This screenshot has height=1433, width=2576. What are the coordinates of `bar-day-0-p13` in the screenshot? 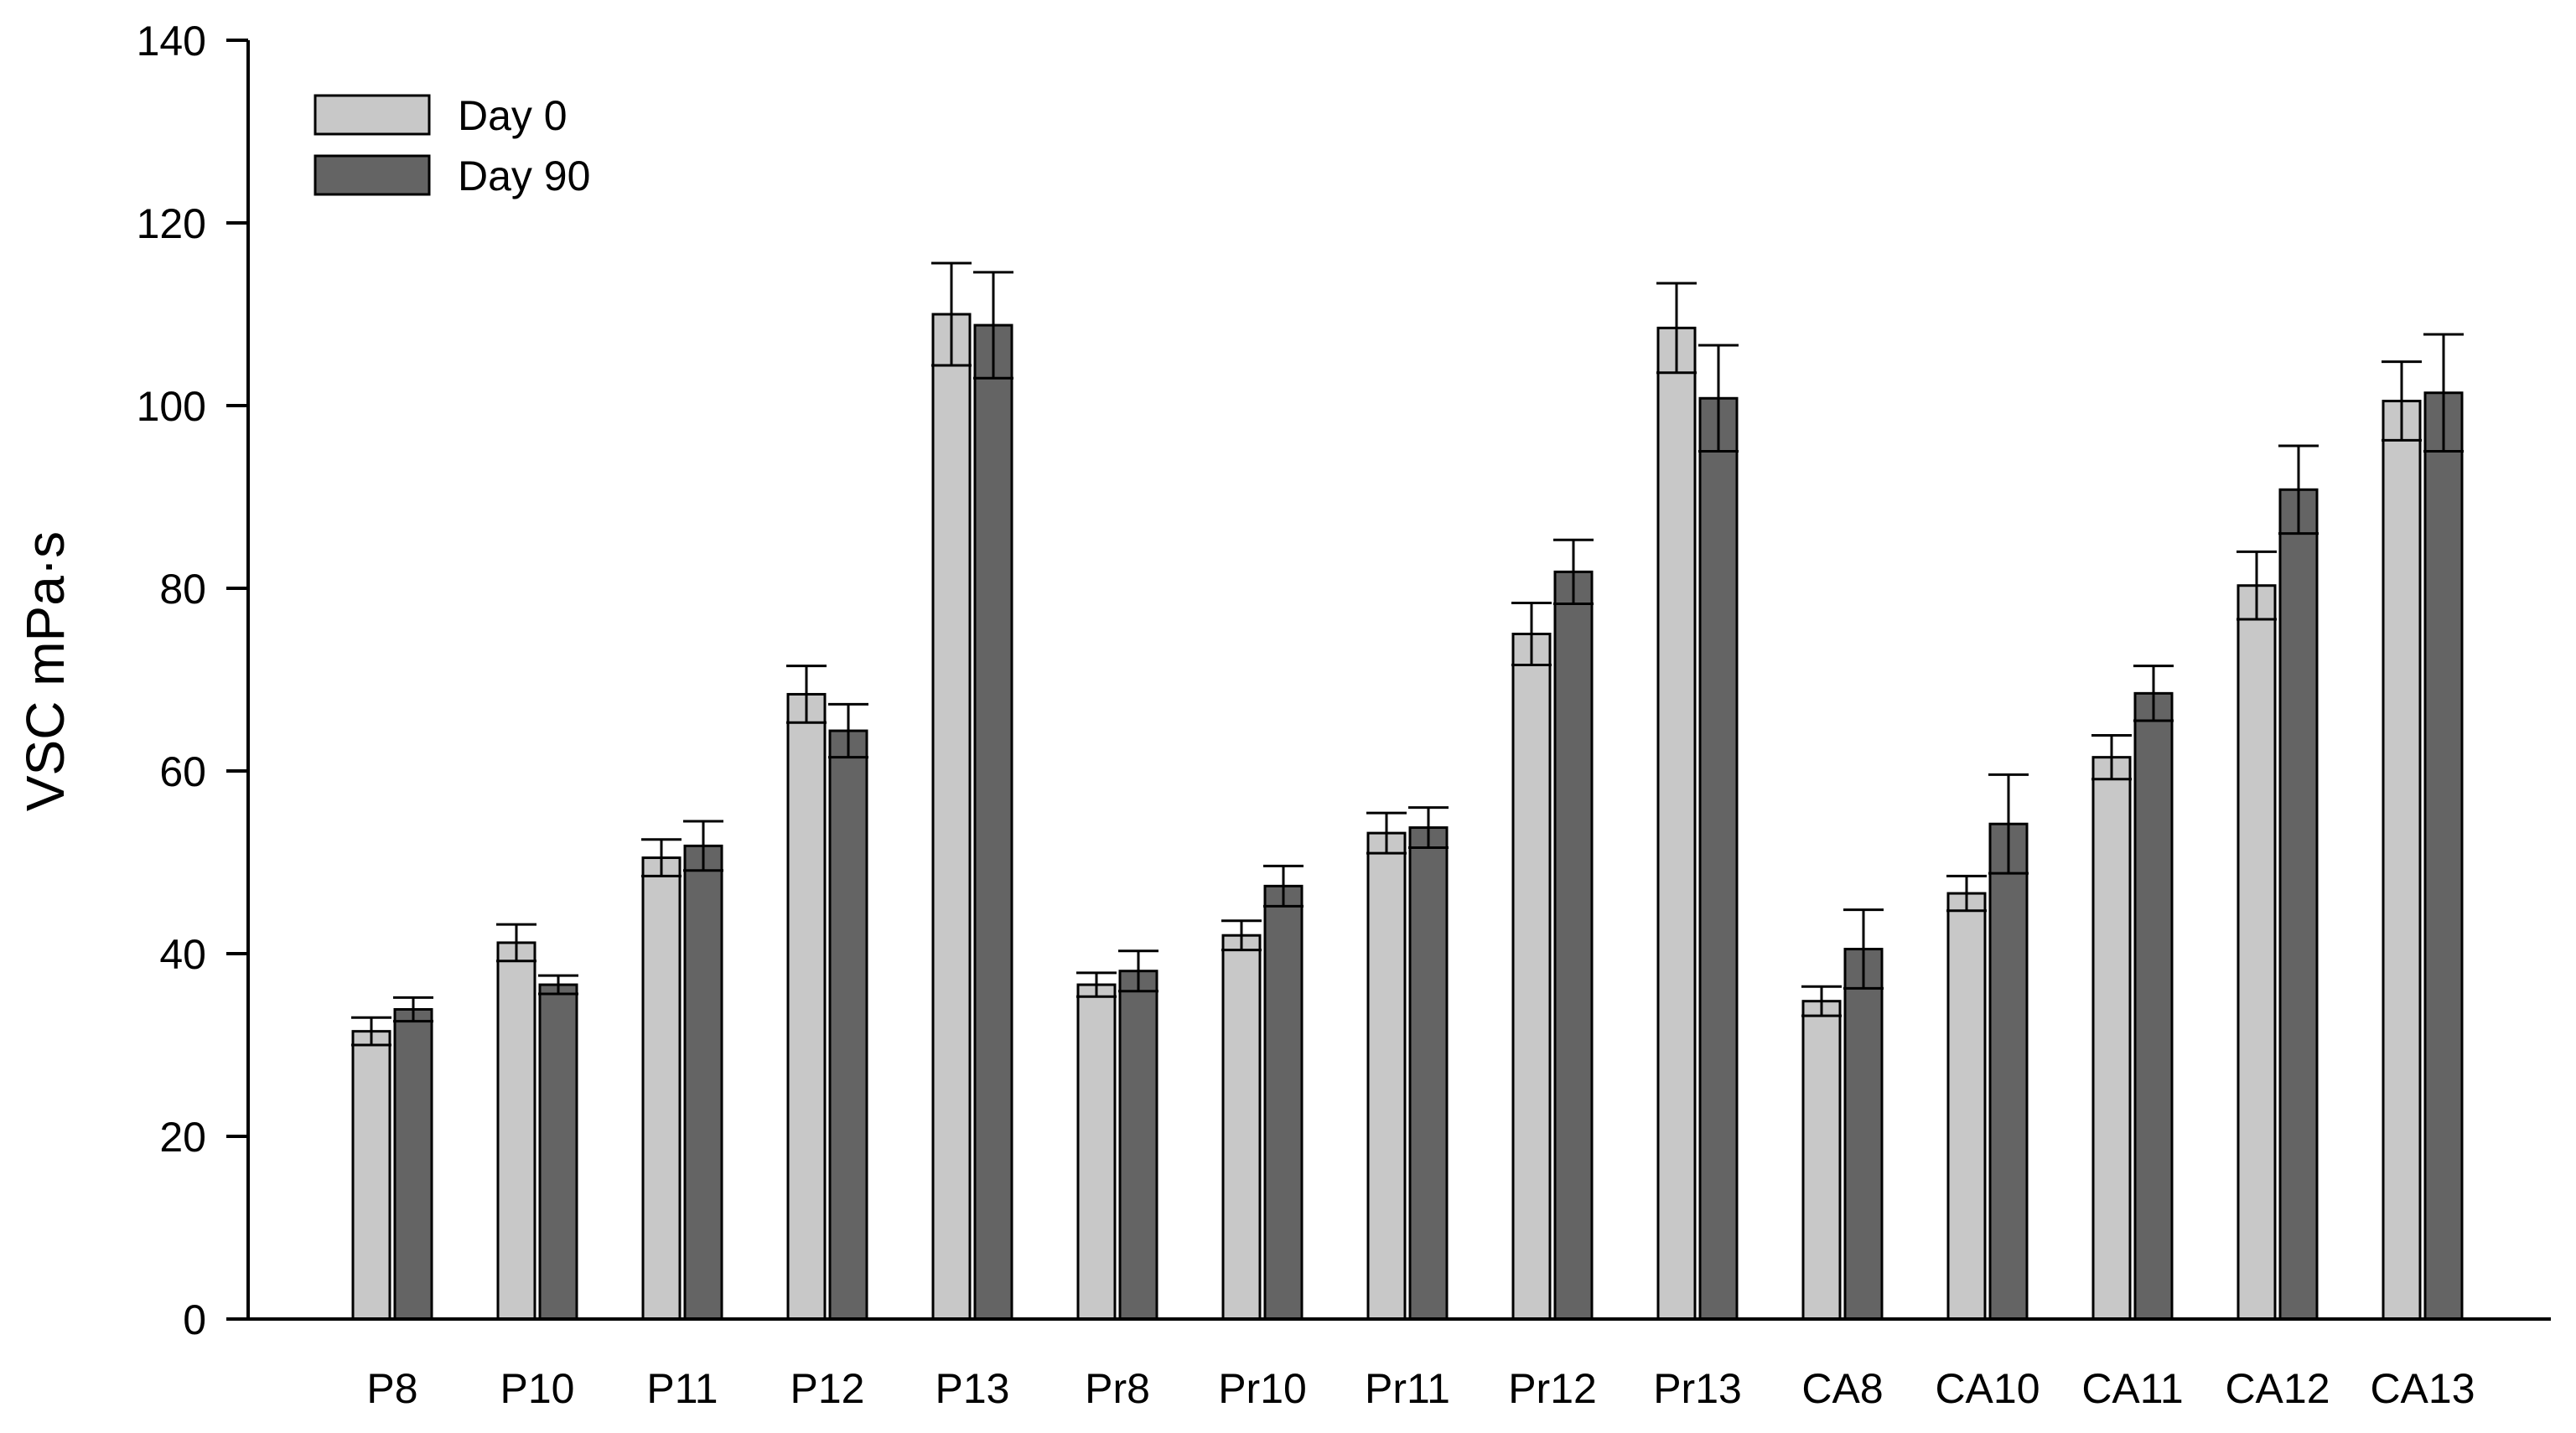 It's located at (951, 817).